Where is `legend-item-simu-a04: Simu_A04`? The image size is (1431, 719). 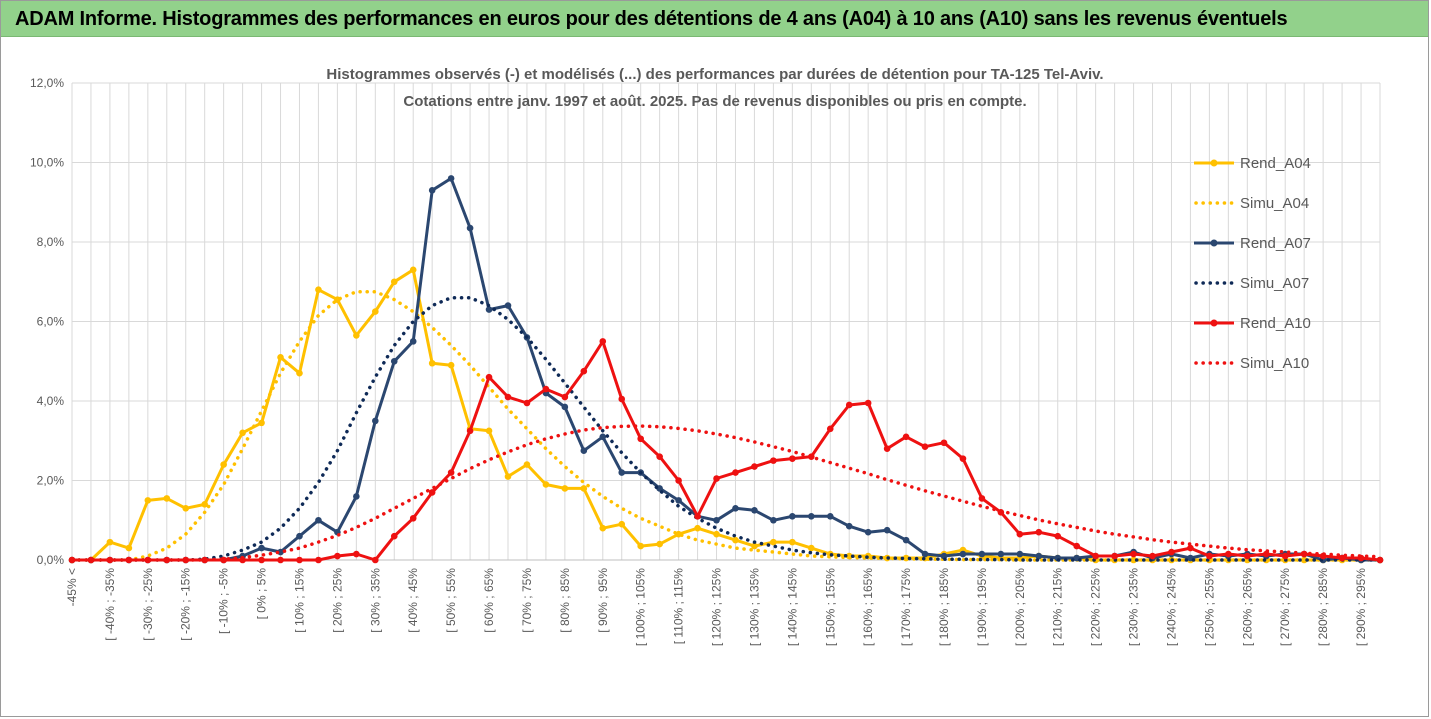 legend-item-simu-a04: Simu_A04 is located at coordinates (1251, 203).